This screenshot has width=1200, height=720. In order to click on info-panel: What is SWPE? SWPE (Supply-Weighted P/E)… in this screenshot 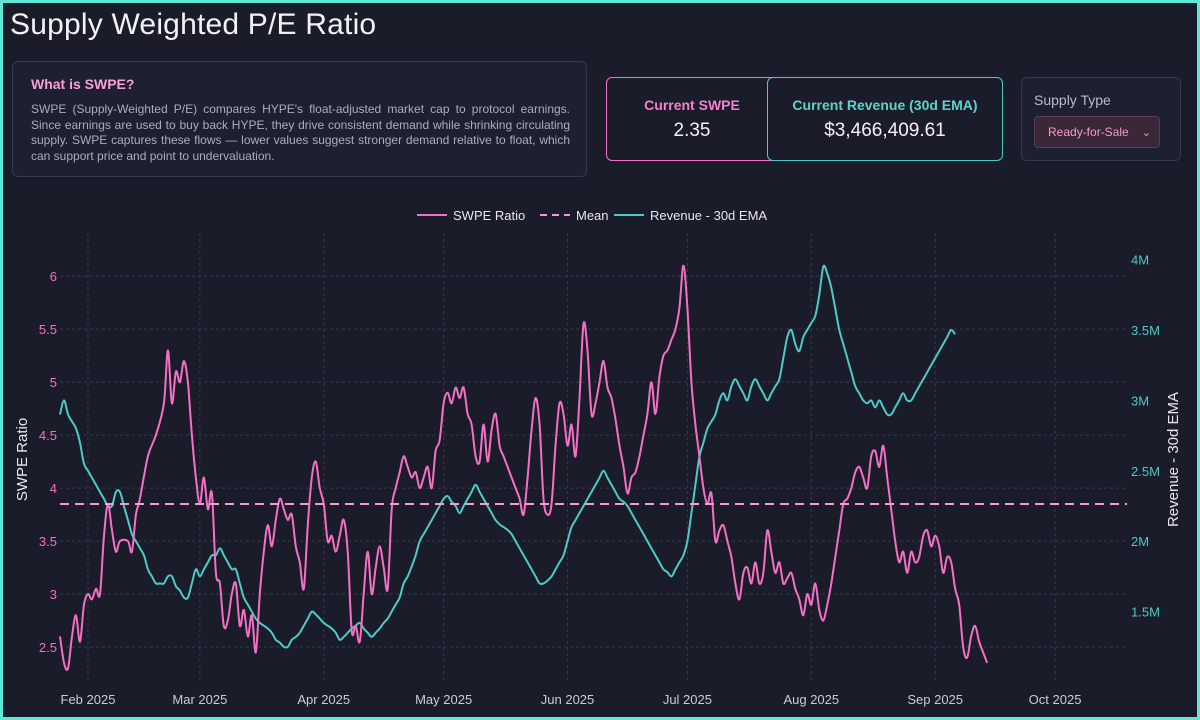, I will do `click(299, 119)`.